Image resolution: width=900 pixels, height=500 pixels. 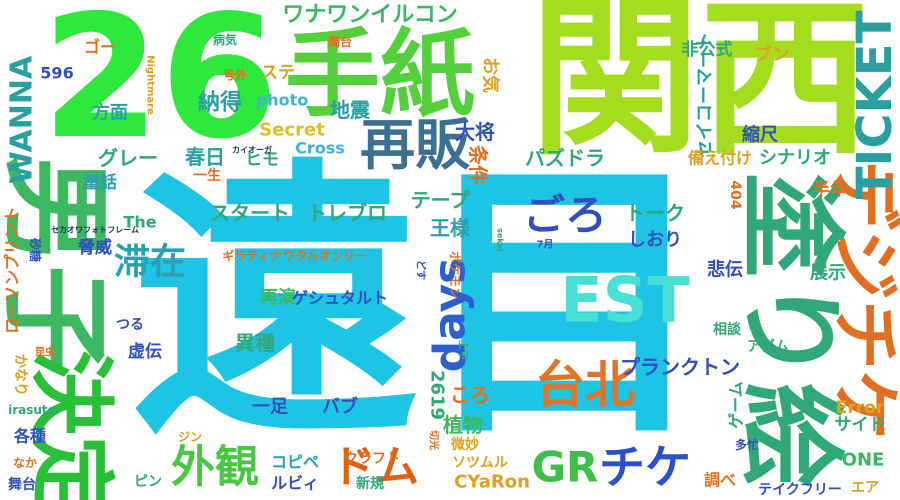 What do you see at coordinates (720, 480) in the screenshot?
I see `word: 調べ` at bounding box center [720, 480].